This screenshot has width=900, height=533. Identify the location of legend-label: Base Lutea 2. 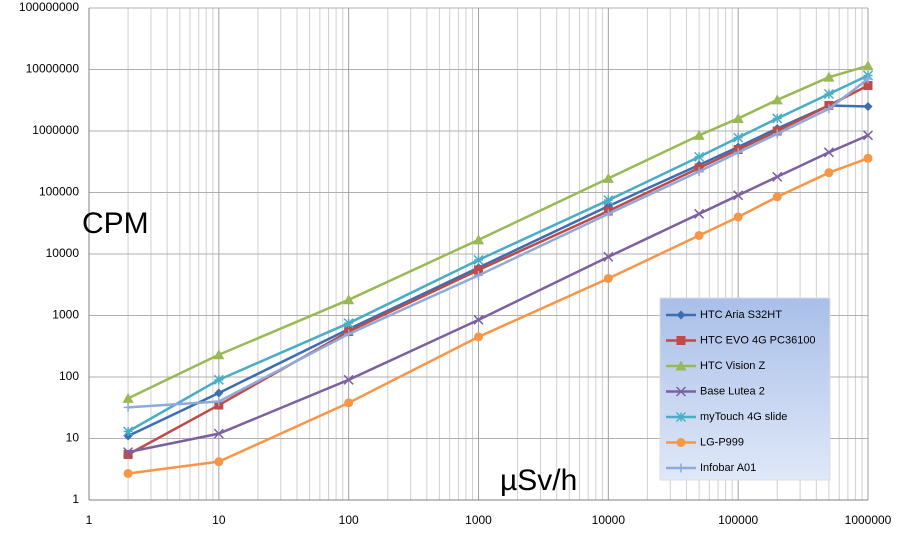
(732, 391).